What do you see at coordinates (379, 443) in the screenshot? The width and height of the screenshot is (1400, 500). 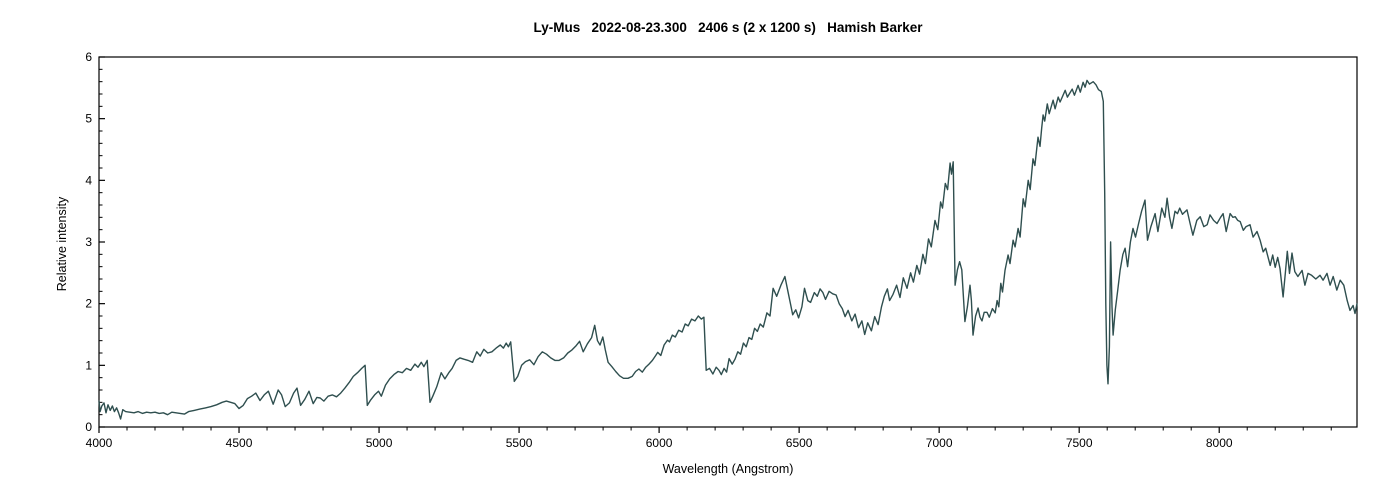 I see `x-tick-label: 5000` at bounding box center [379, 443].